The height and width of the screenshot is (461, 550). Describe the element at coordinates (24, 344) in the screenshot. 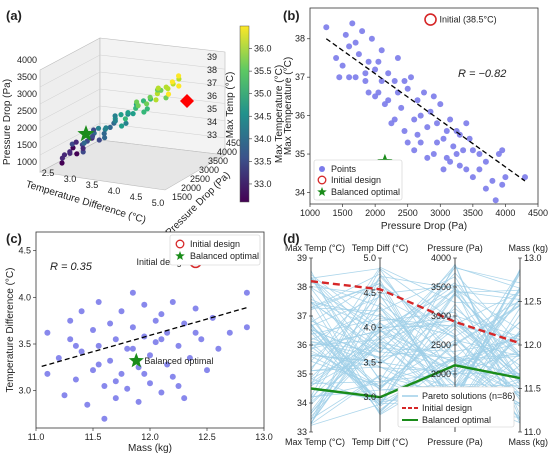

I see `panel-c-y-tick: 3.5` at that location.